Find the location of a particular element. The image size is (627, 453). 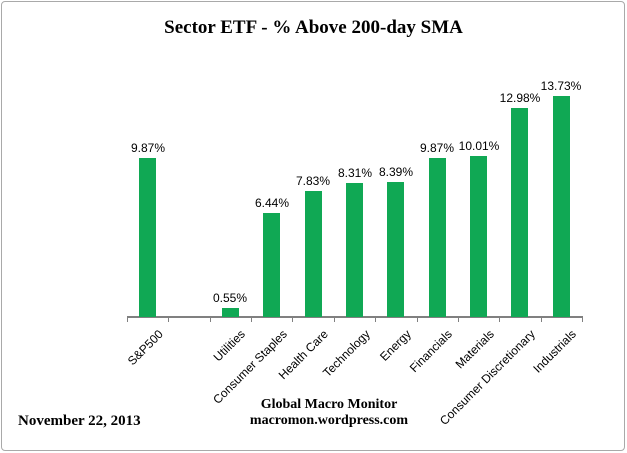

bar-consumer-staples is located at coordinates (271, 265).